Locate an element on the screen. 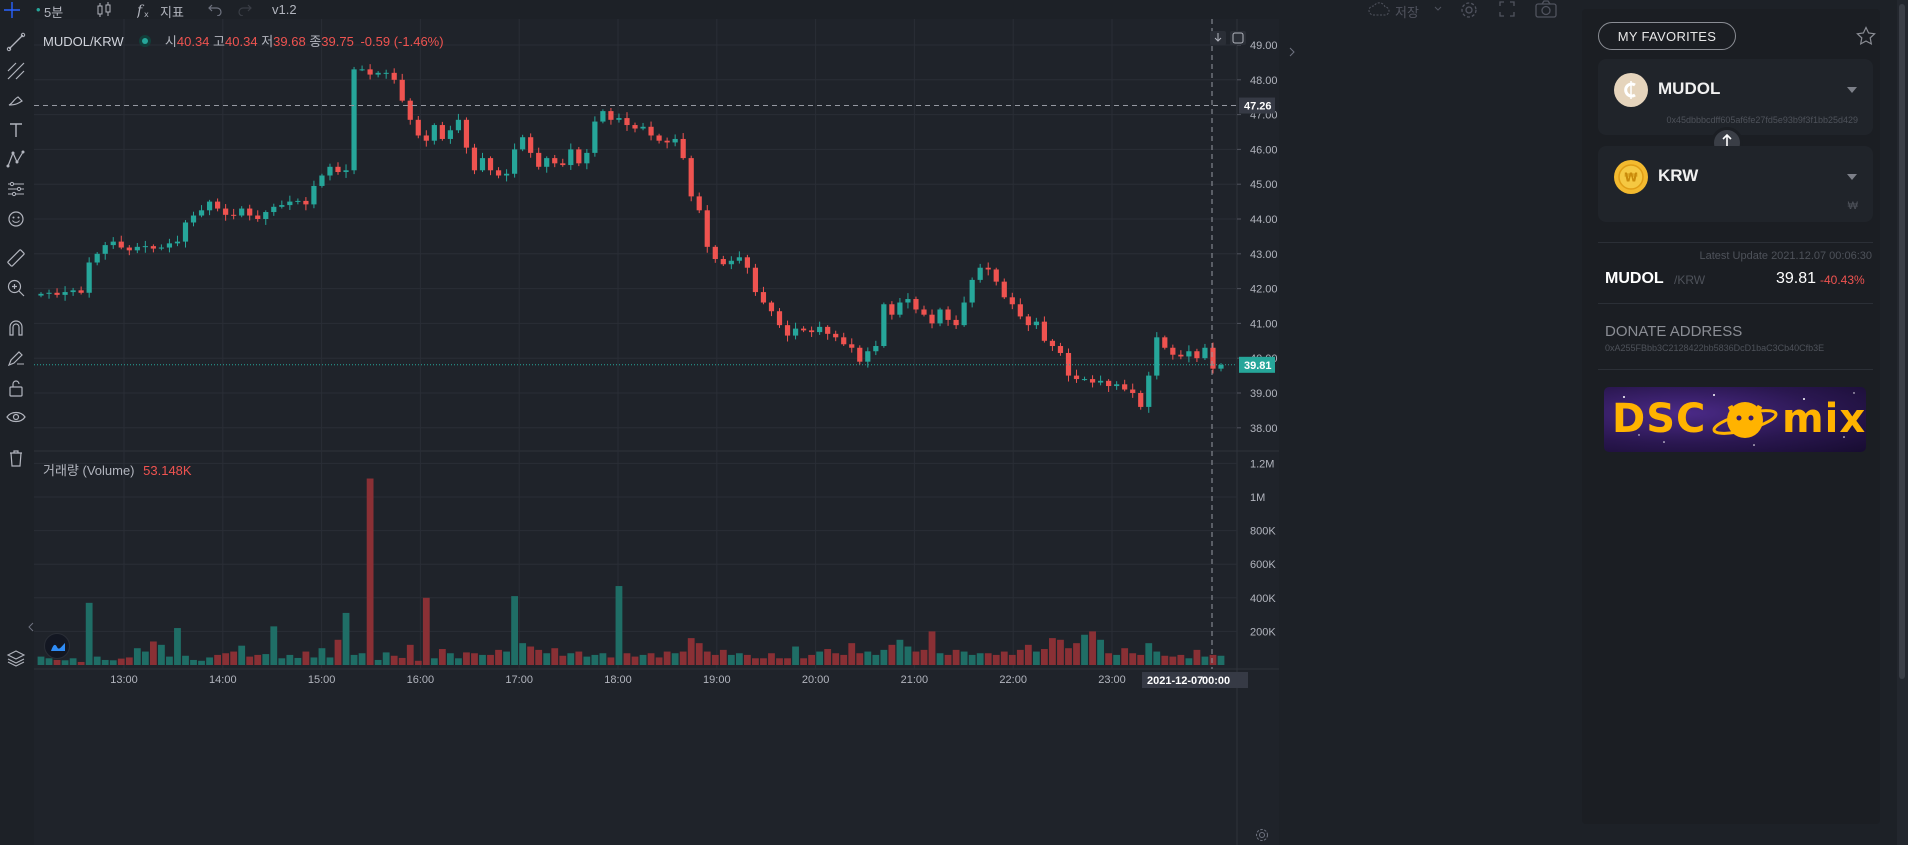  pattern-tool-icon is located at coordinates (16, 159).